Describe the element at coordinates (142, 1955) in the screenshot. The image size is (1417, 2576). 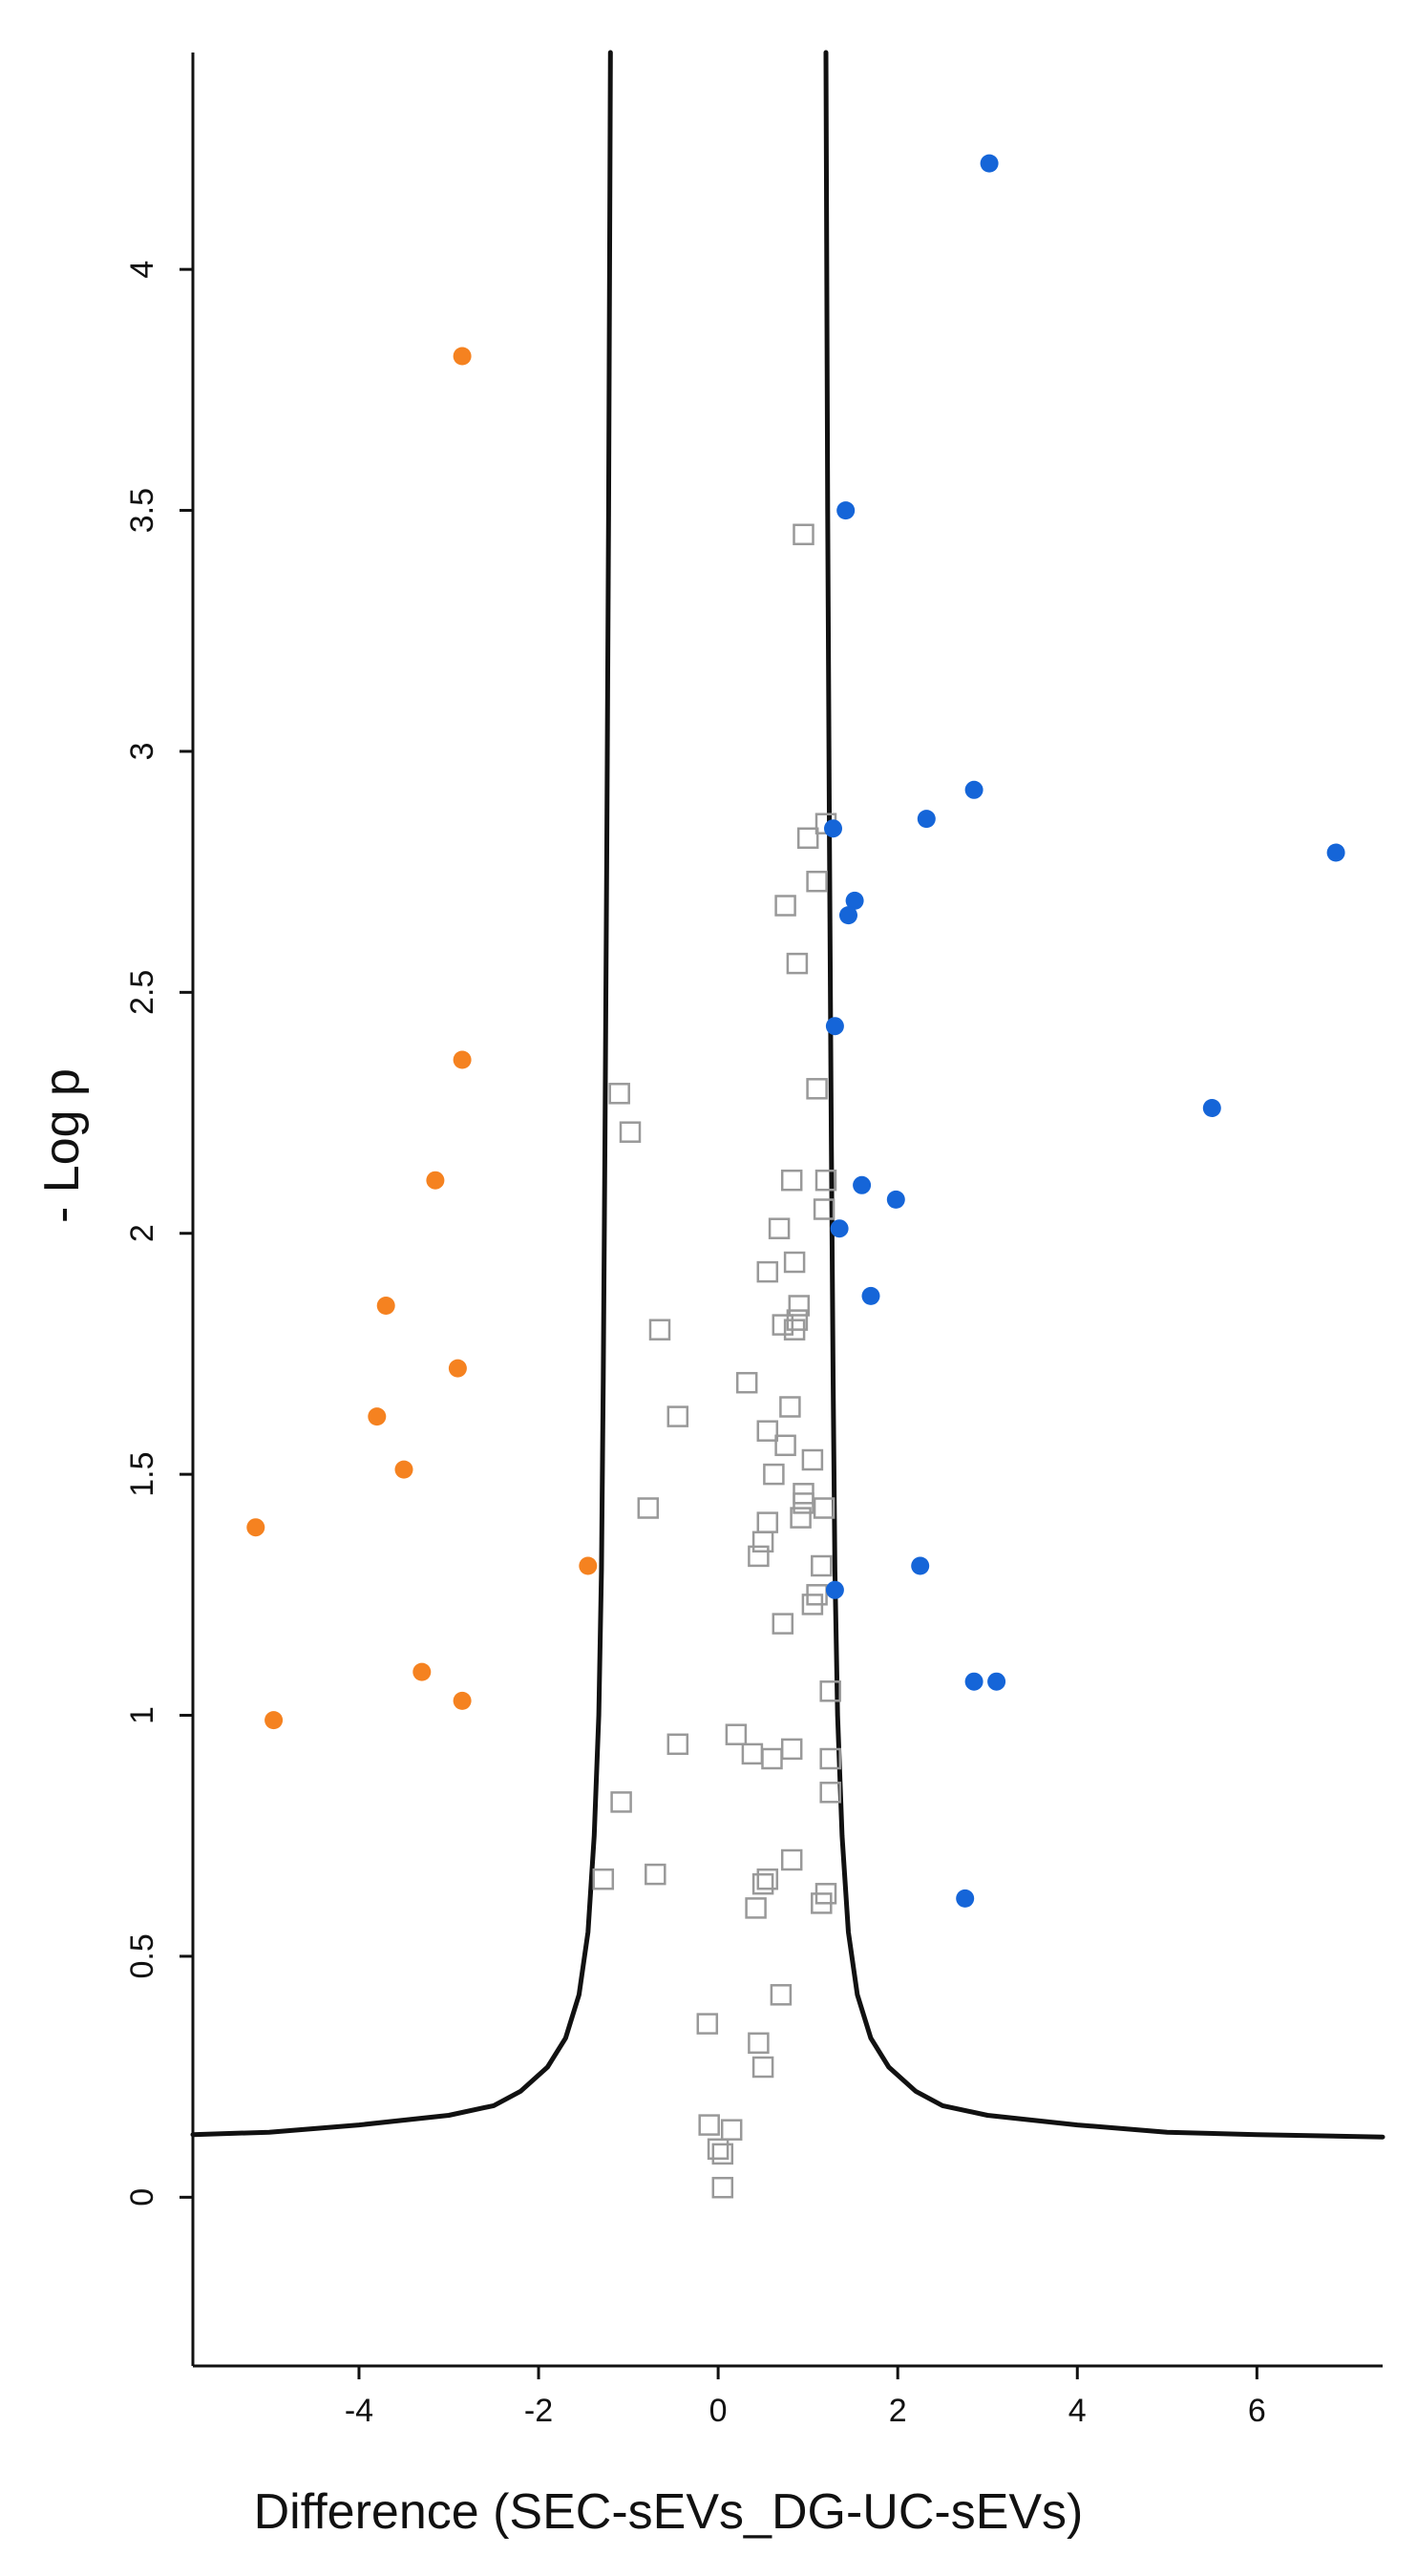
I see `y-tick-label: 0.5` at that location.